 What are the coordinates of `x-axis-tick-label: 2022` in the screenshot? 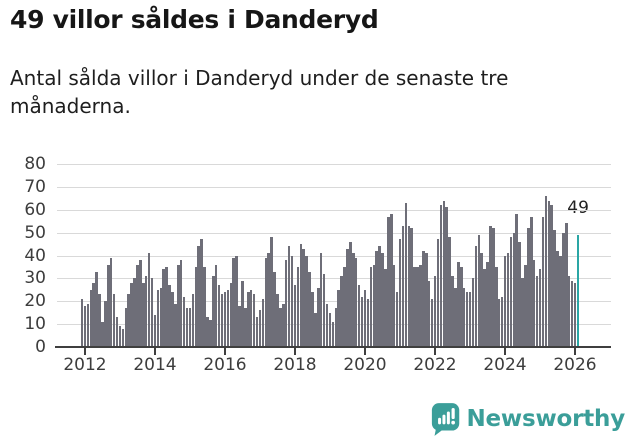 It's located at (435, 365).